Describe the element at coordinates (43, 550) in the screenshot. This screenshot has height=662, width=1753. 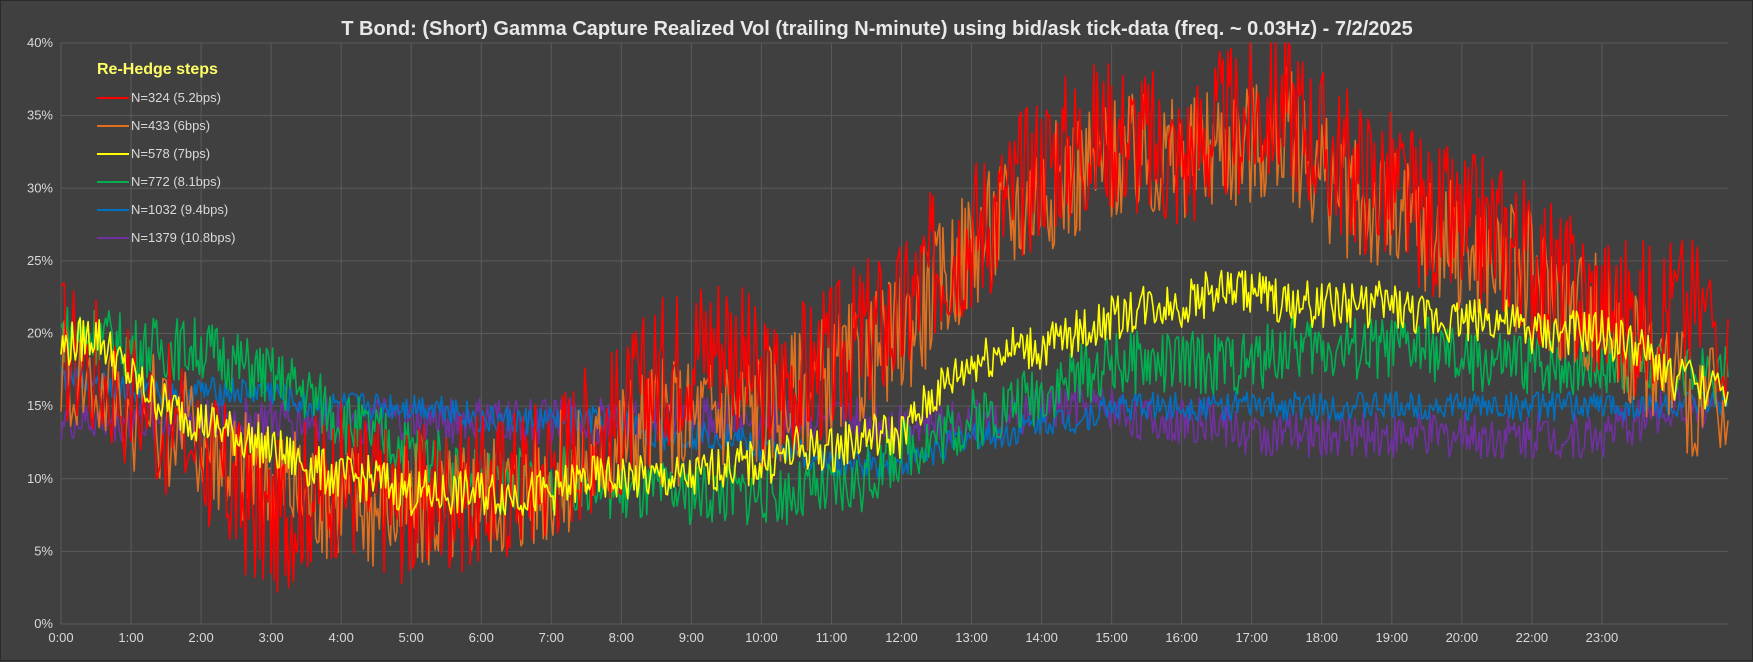
I see `y-tick-label: 5%` at that location.